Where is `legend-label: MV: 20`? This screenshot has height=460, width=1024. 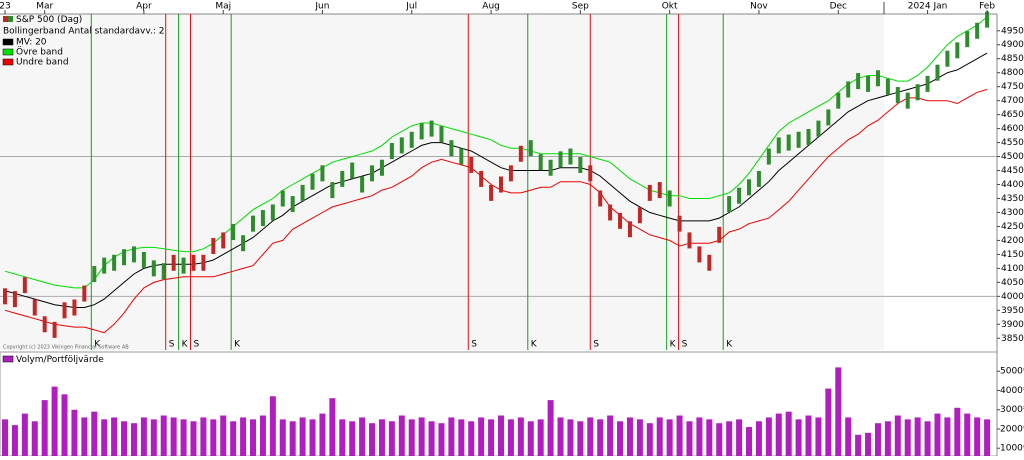 legend-label: MV: 20 is located at coordinates (31, 43).